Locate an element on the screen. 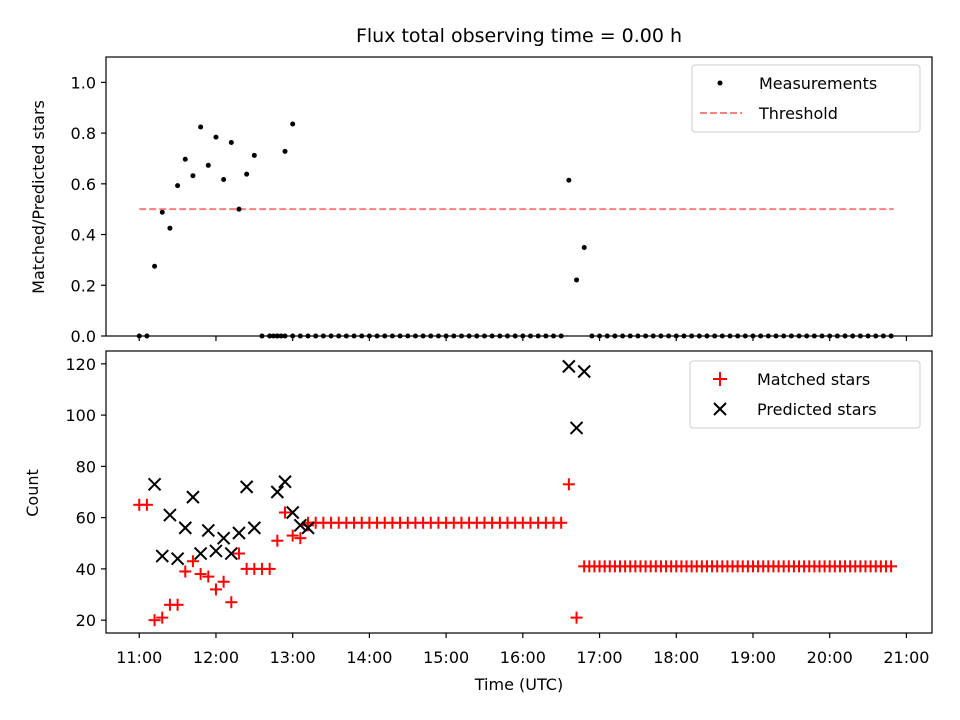 The height and width of the screenshot is (720, 960). top-legend: Measurements Threshold is located at coordinates (806, 98).